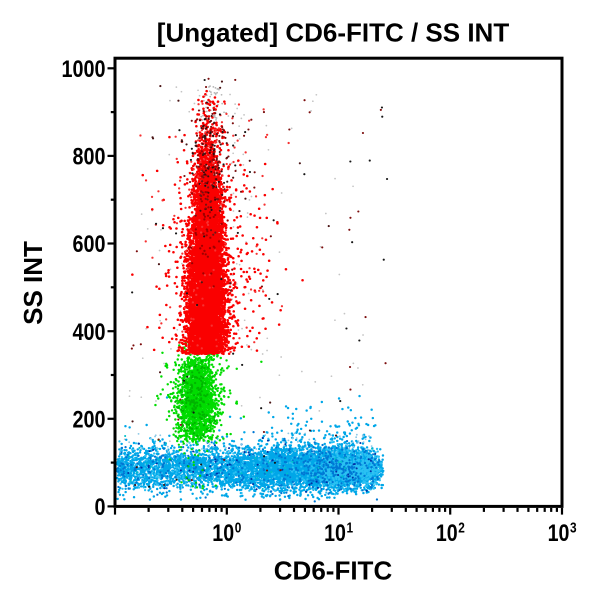 Image resolution: width=600 pixels, height=600 pixels. What do you see at coordinates (89, 157) in the screenshot?
I see `svg-text: 800` at bounding box center [89, 157].